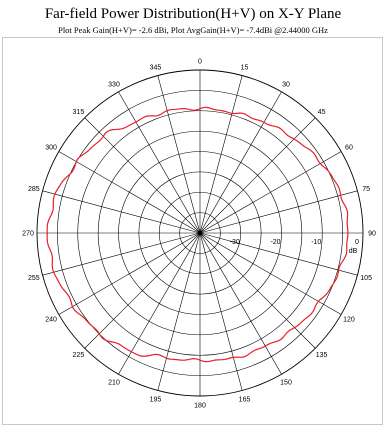  I want to click on angle-tick-label: 285, so click(34, 189).